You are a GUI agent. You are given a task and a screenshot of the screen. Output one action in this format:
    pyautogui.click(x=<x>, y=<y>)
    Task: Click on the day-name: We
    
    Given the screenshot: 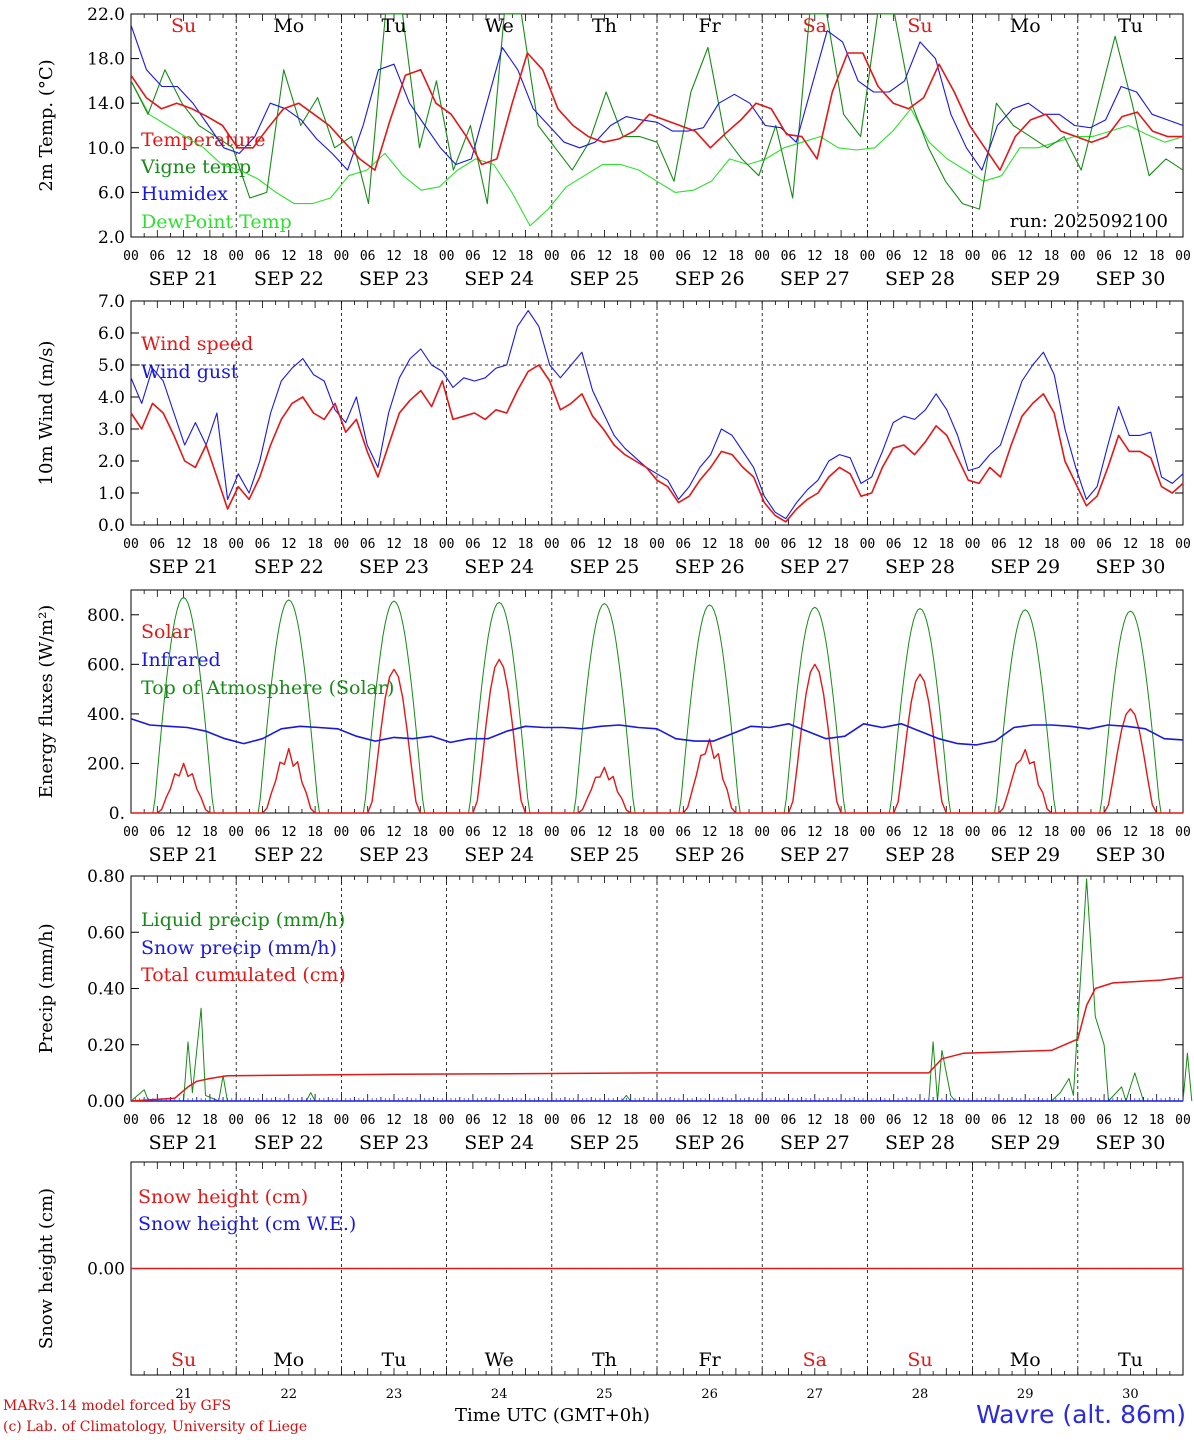 What is the action you would take?
    pyautogui.click(x=499, y=1360)
    